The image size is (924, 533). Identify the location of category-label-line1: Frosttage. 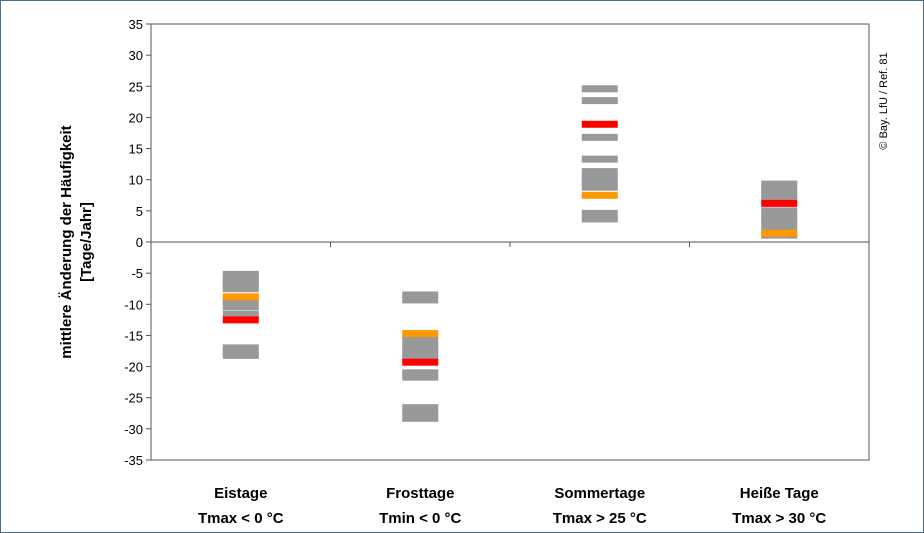
(420, 493).